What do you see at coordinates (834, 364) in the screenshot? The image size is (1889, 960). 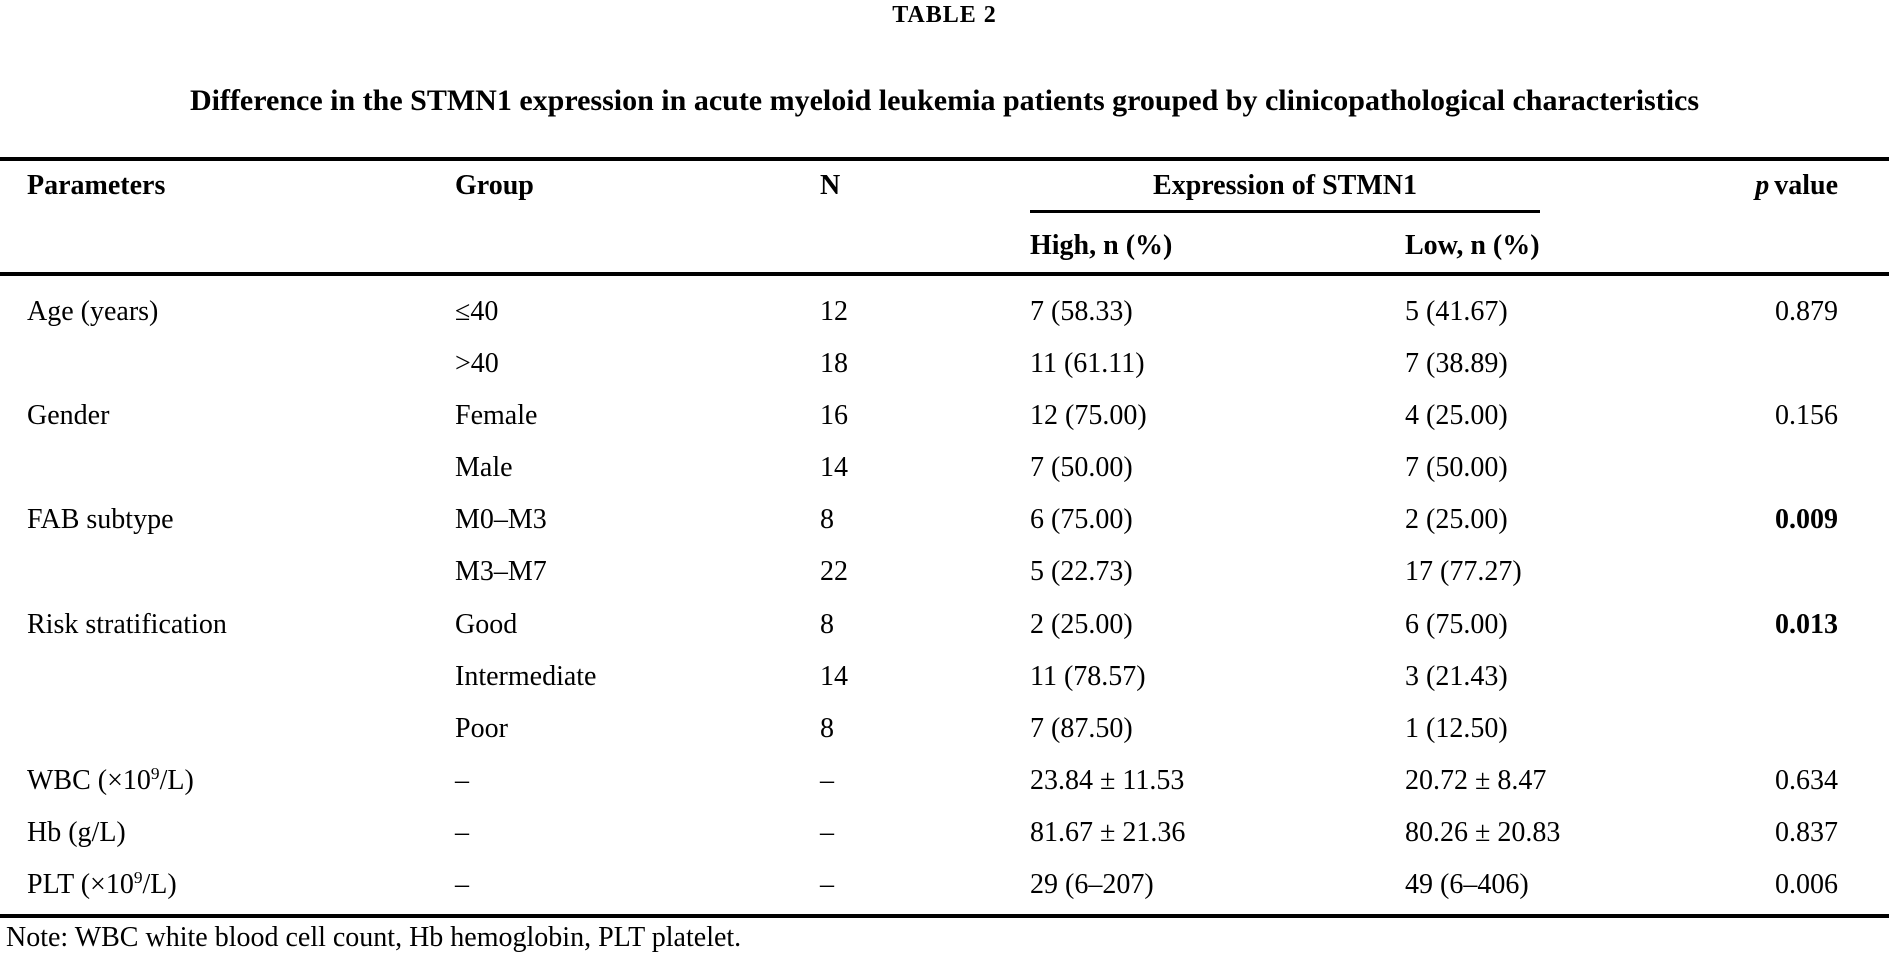 I see `cell-n: 18` at bounding box center [834, 364].